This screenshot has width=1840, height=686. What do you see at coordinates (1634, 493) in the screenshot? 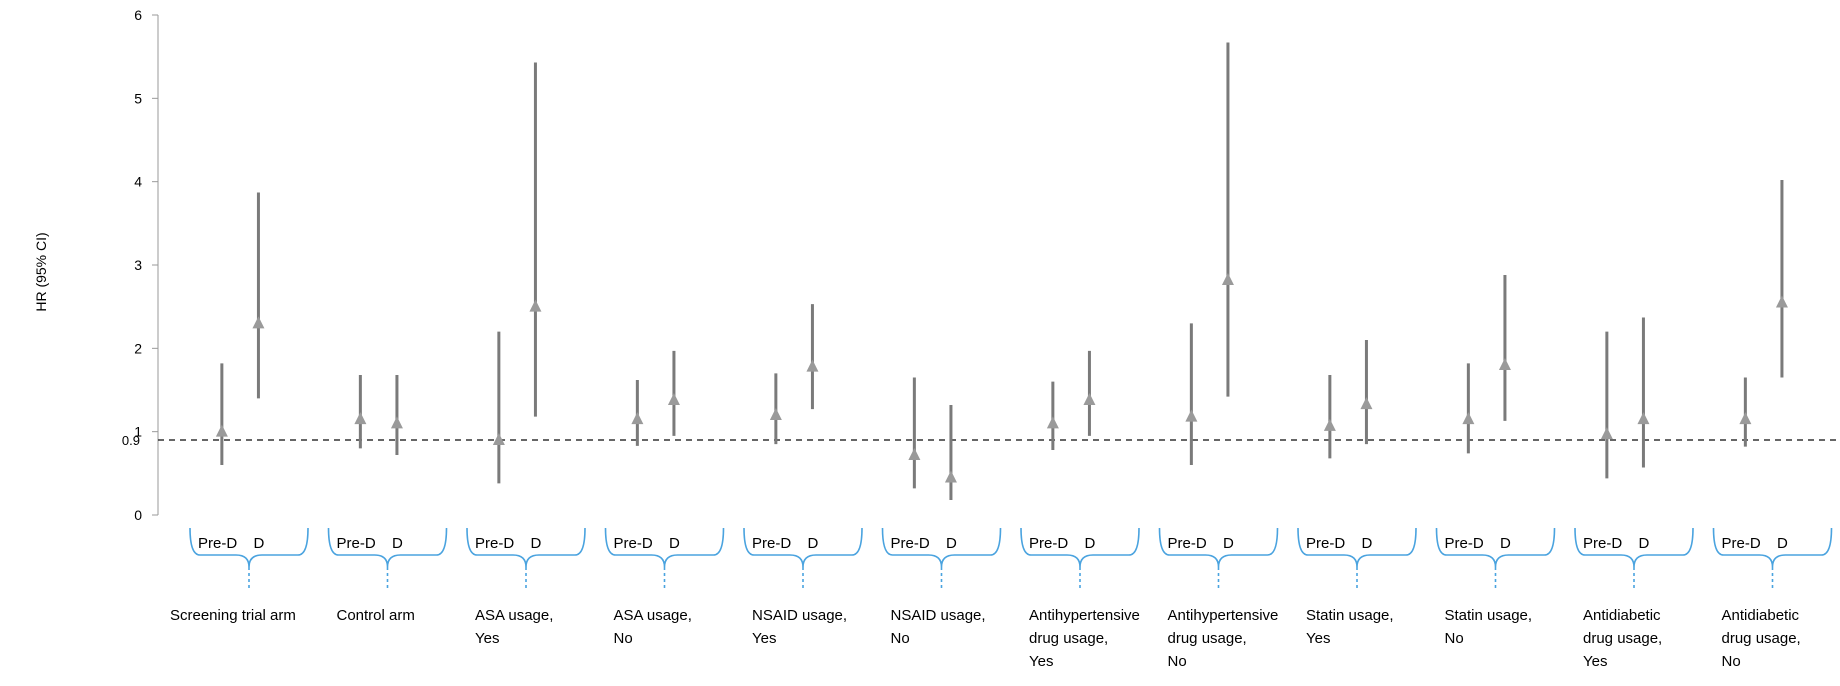
I see `group-10: Pre-D D Antidiabetic drug usage, Yes` at bounding box center [1634, 493].